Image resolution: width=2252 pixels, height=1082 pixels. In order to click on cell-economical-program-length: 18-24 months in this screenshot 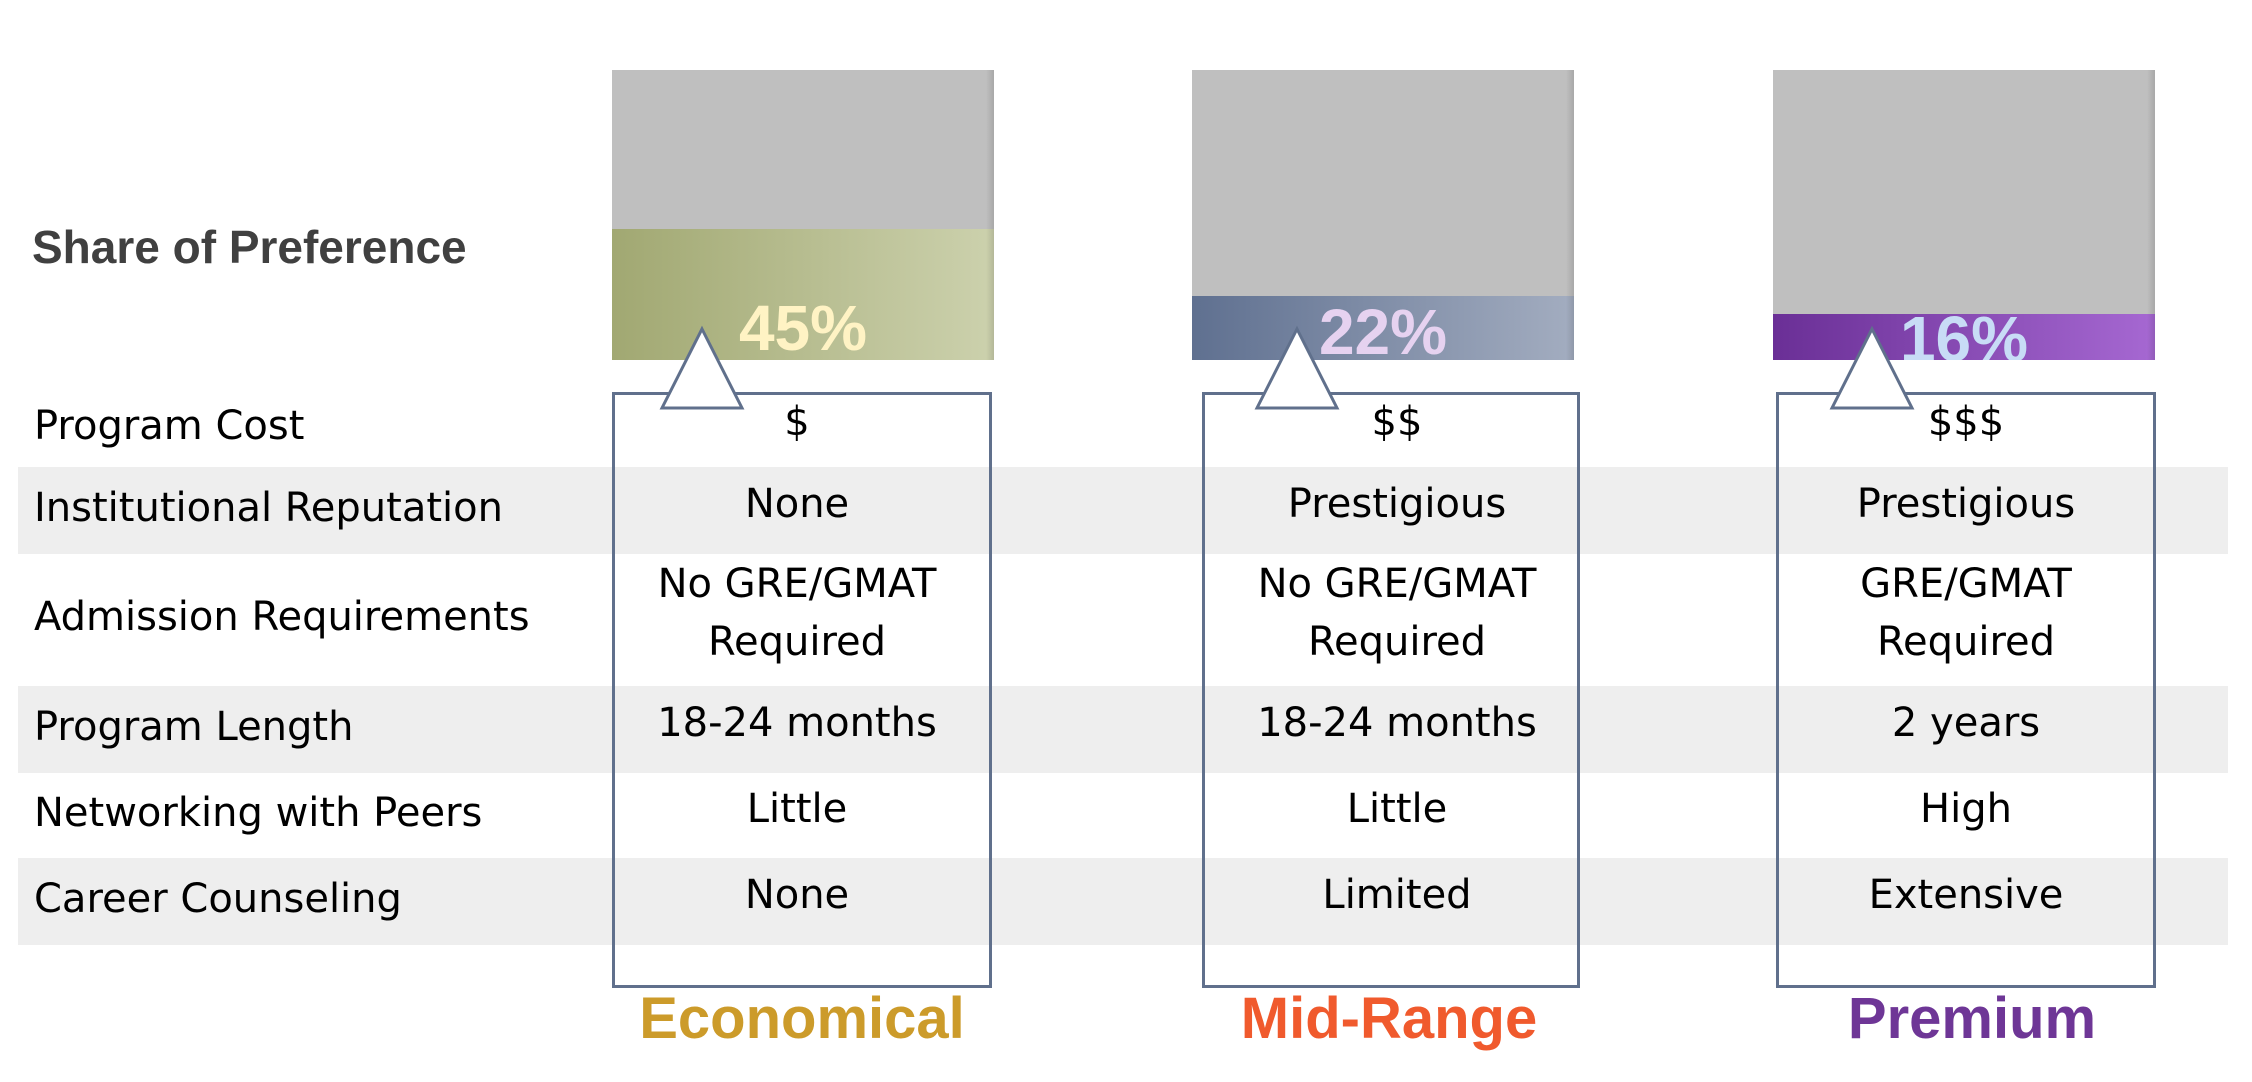, I will do `click(797, 723)`.